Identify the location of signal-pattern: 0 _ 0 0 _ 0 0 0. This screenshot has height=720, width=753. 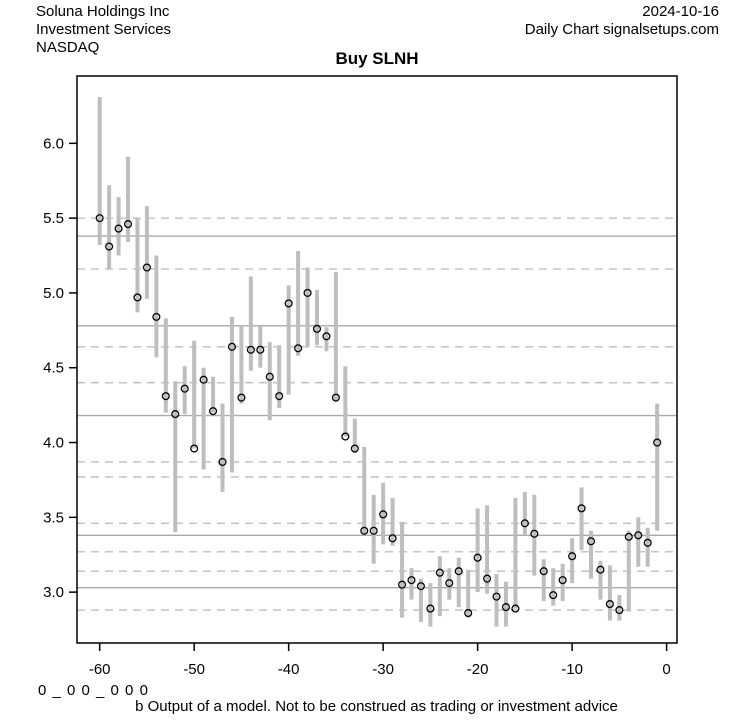
(93, 690).